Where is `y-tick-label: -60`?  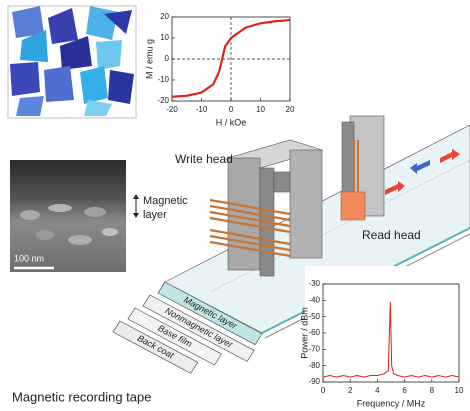
y-tick-label: -60 is located at coordinates (314, 332).